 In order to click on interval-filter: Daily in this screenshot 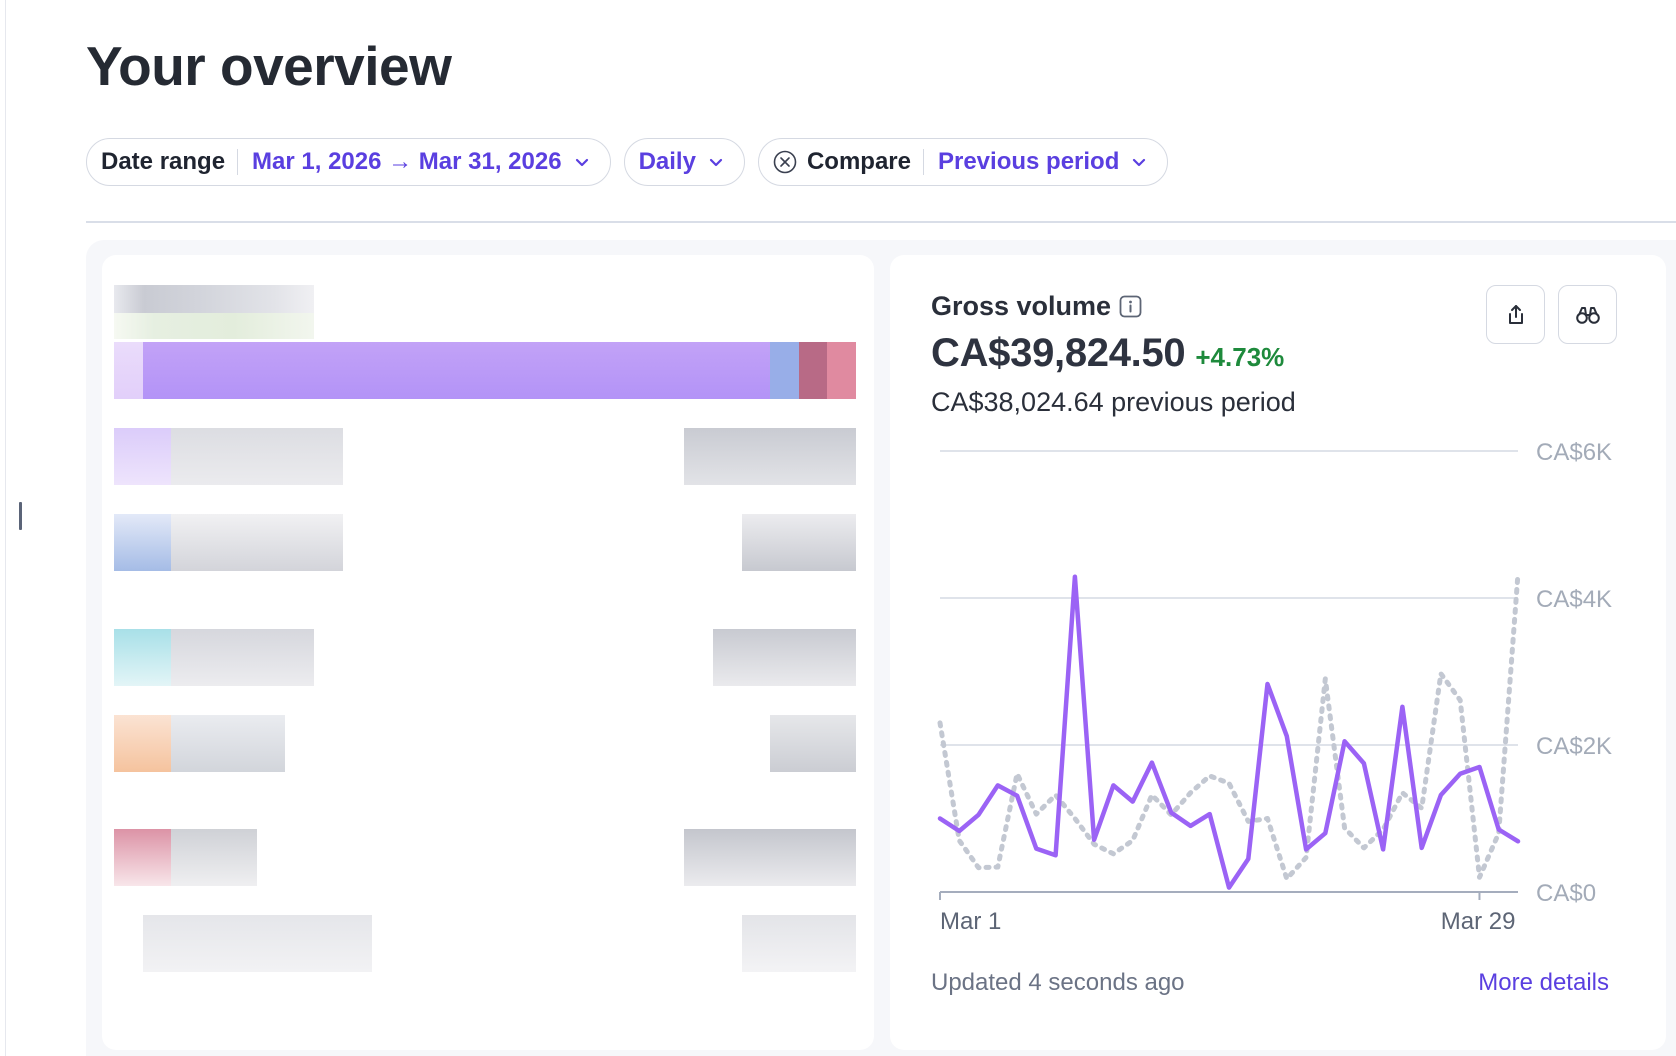, I will do `click(684, 162)`.